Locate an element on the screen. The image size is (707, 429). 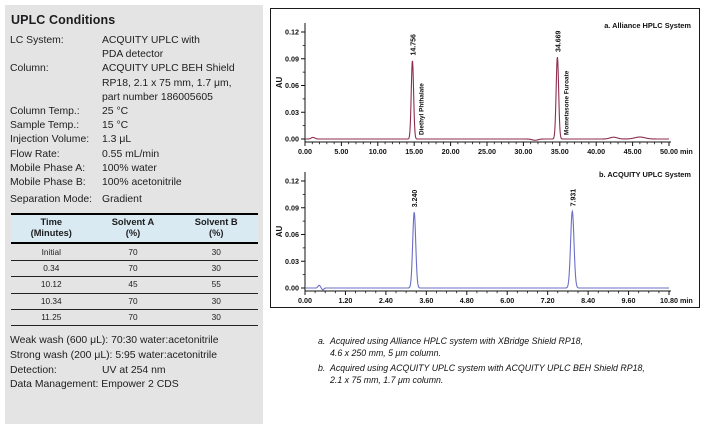
x-tick-label: 40.00 is located at coordinates (596, 151).